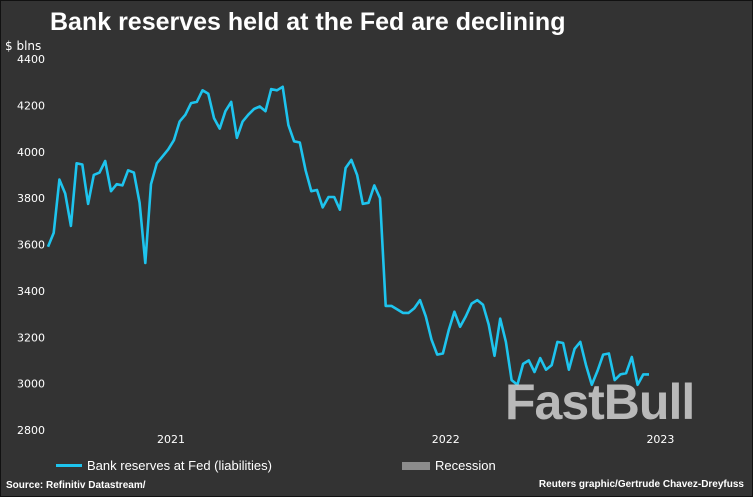 This screenshot has width=753, height=497. I want to click on x-tick-label: 2021, so click(171, 439).